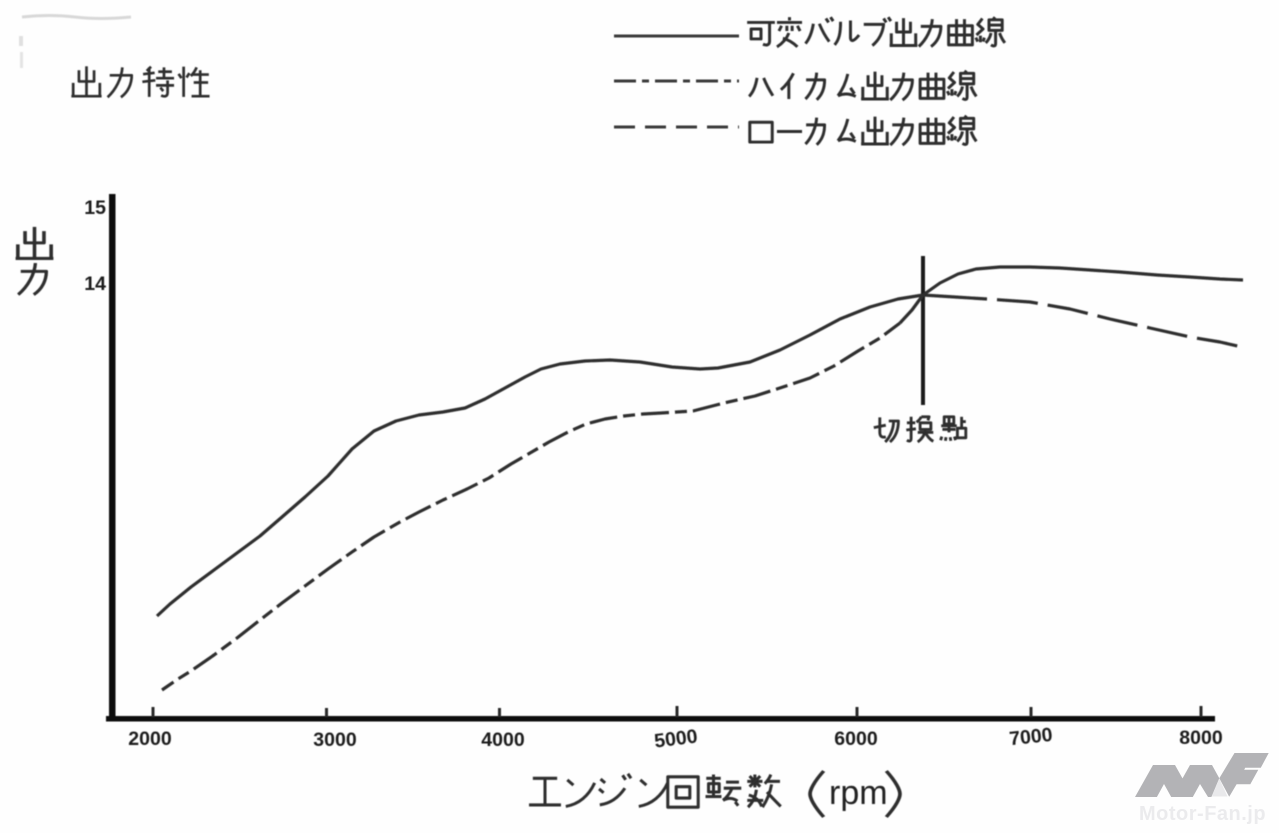 This screenshot has width=1279, height=833. I want to click on svg-text: rpm, so click(858, 793).